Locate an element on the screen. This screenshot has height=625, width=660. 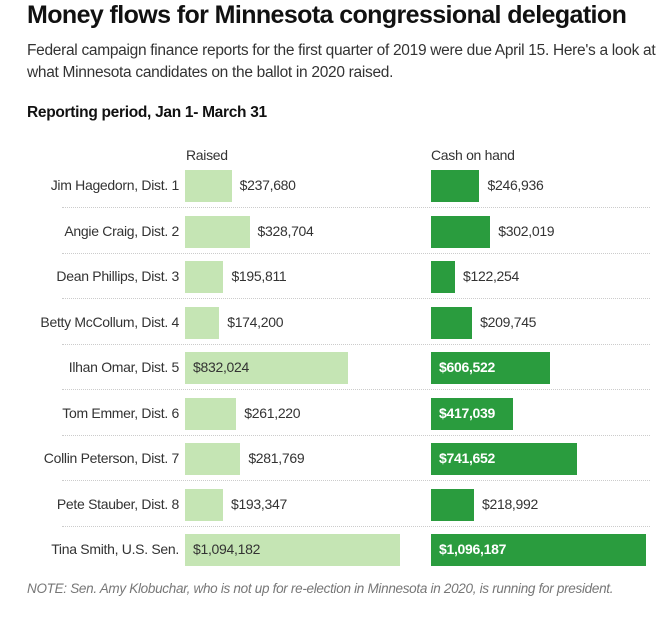
raised-value-label: $174,200 is located at coordinates (255, 321).